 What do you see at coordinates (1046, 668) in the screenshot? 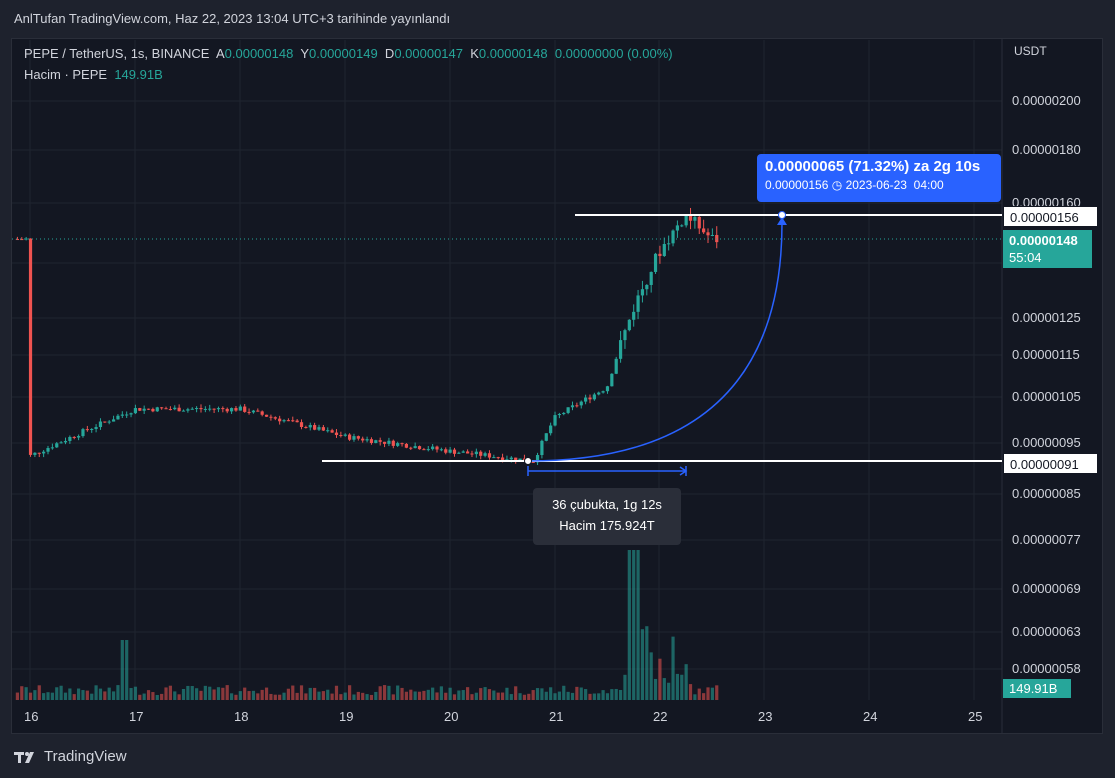
I see `price-tick-label: 0.00000058` at bounding box center [1046, 668].